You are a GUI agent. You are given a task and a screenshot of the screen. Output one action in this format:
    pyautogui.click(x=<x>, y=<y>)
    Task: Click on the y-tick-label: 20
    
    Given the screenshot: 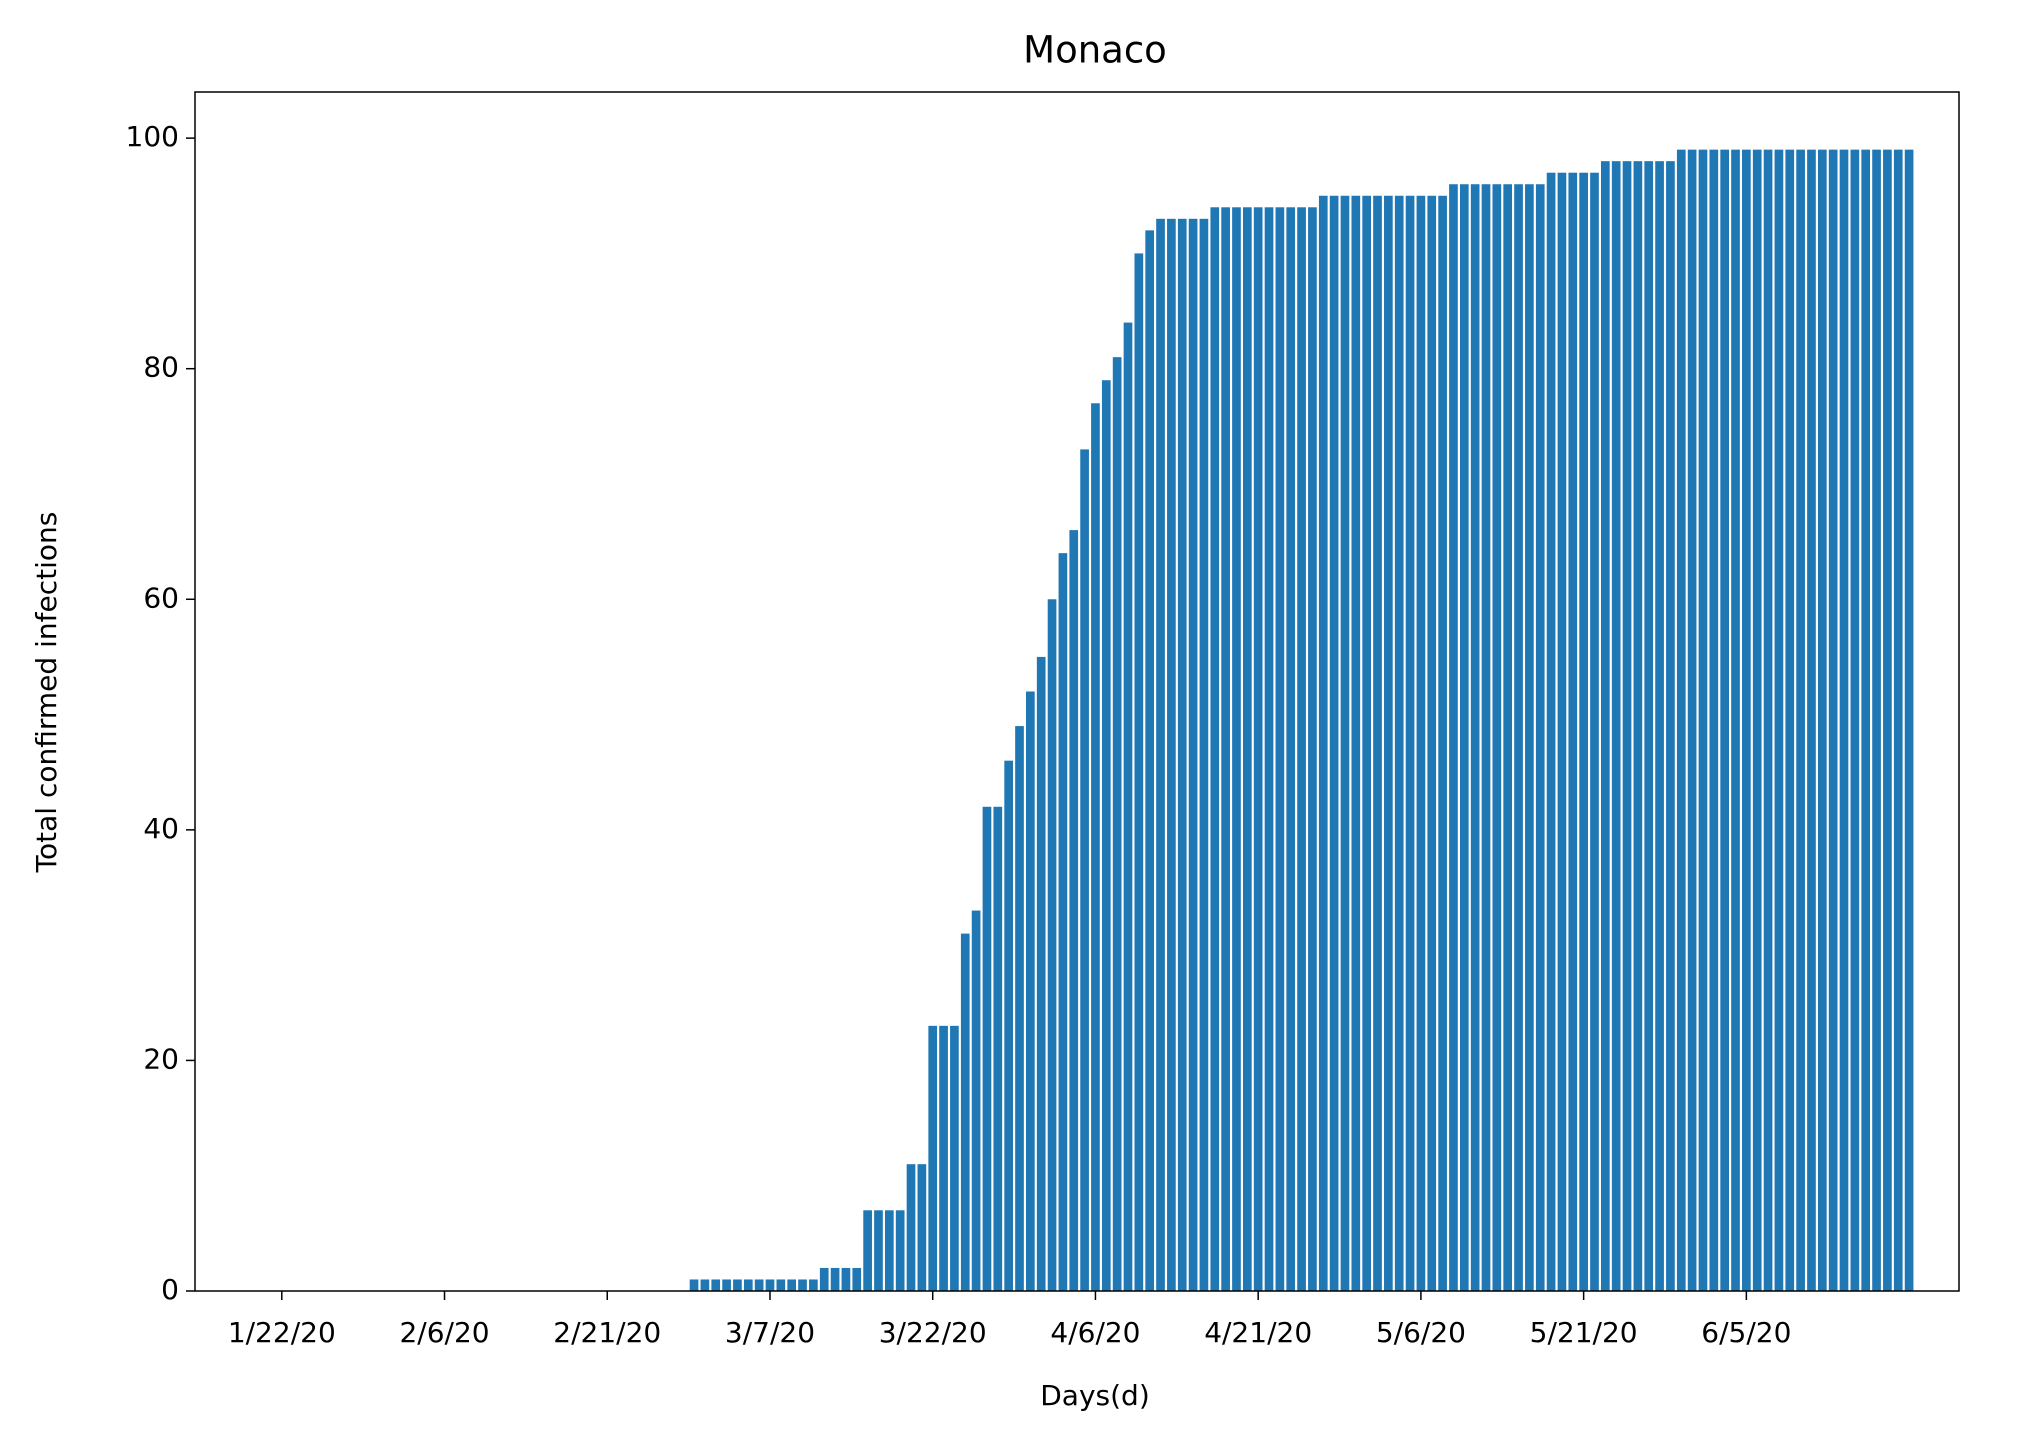 What is the action you would take?
    pyautogui.click(x=161, y=1058)
    